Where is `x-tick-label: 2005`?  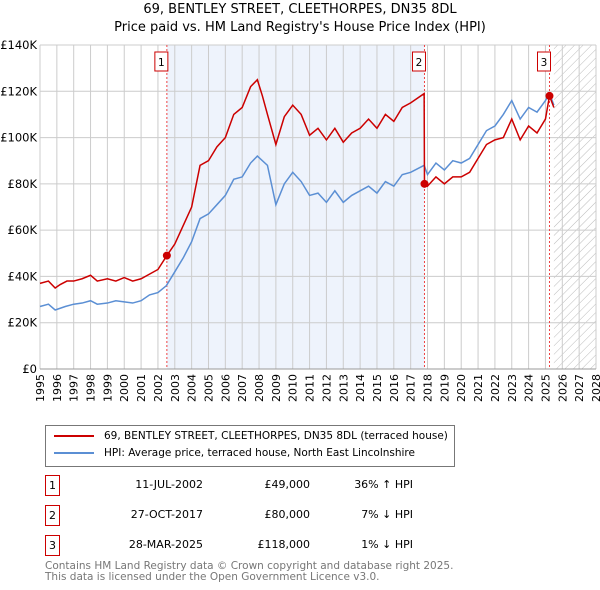
x-tick-label: 2005 is located at coordinates (208, 388).